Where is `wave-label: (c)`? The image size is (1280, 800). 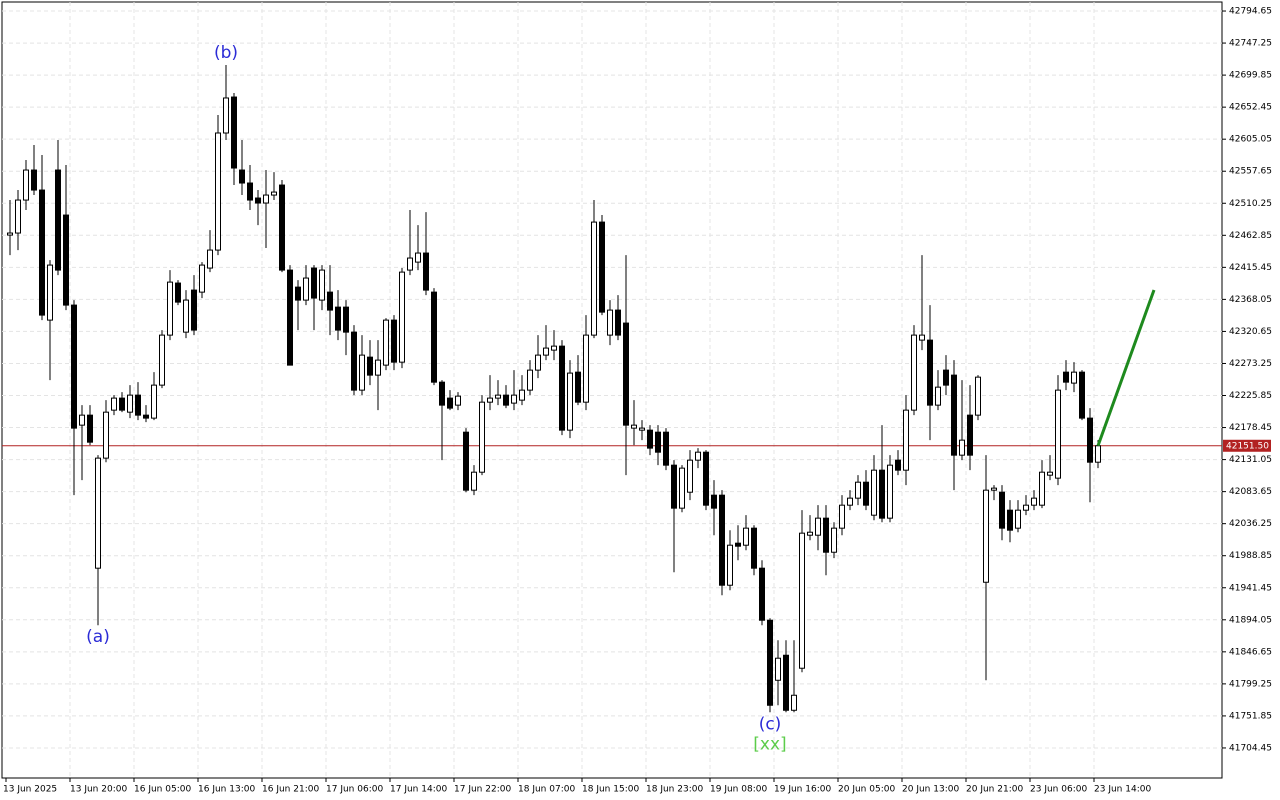
wave-label: (c) is located at coordinates (770, 724).